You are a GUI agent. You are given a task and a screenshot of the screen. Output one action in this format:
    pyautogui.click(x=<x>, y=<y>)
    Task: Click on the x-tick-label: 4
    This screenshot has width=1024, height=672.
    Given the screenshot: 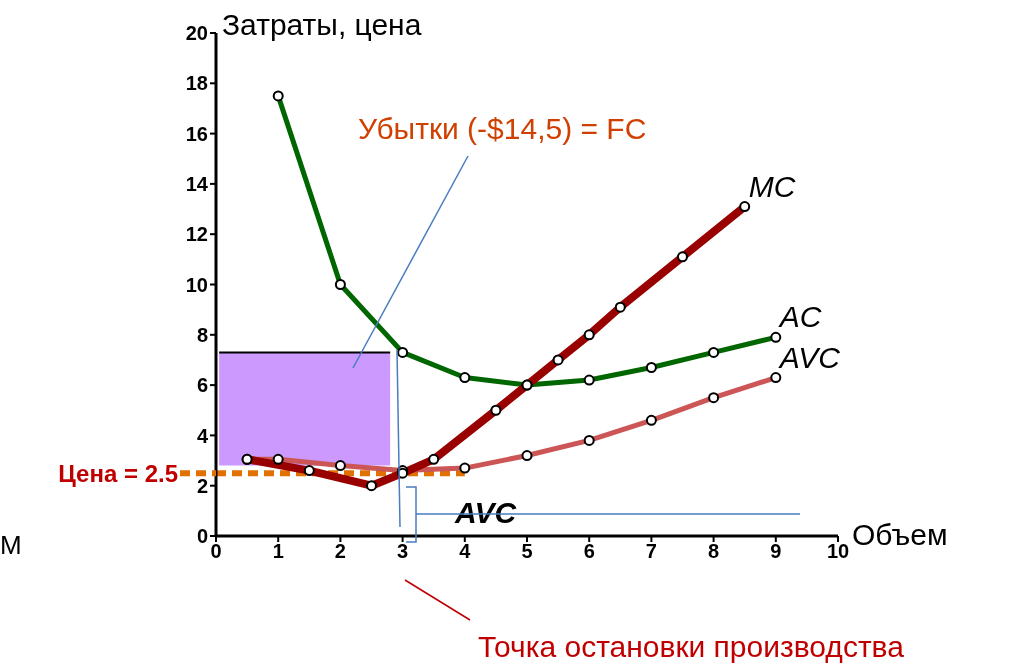 What is the action you would take?
    pyautogui.click(x=465, y=551)
    